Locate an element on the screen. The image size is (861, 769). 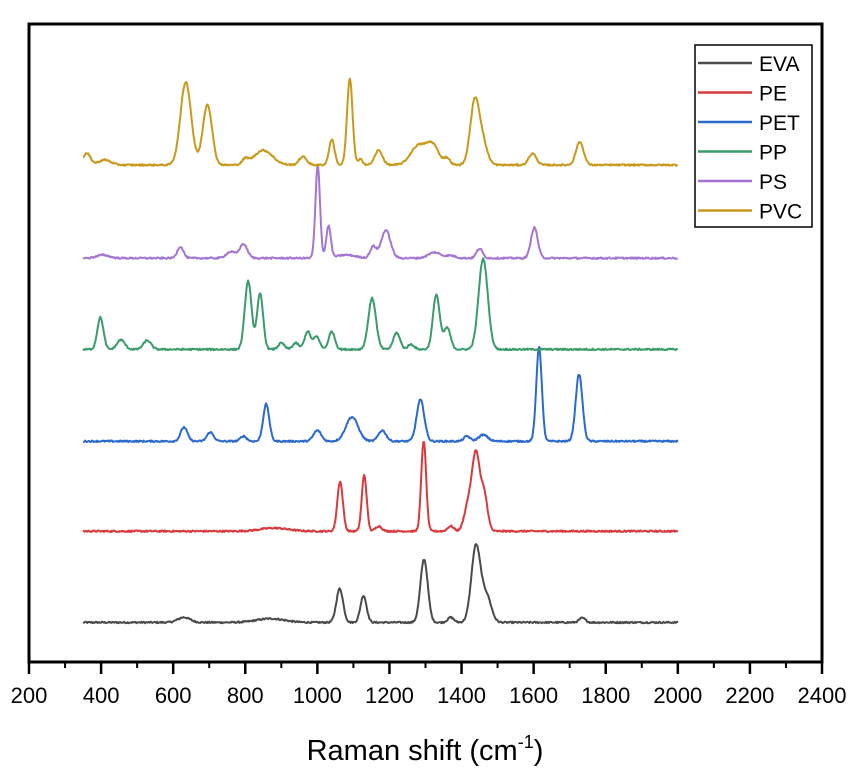
legend-label-eva: EVA is located at coordinates (779, 64).